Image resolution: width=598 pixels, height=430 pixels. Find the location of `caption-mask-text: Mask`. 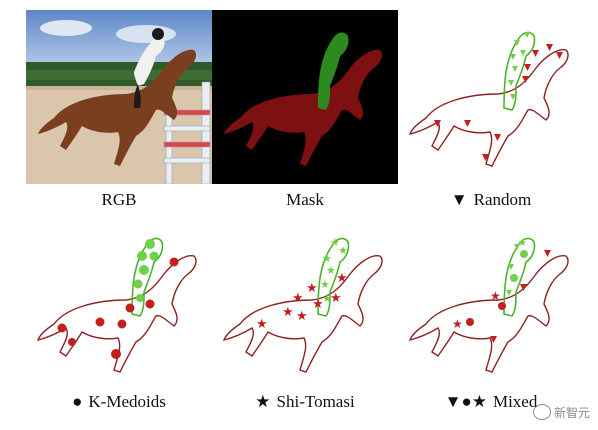

caption-mask-text: Mask is located at coordinates (305, 199).